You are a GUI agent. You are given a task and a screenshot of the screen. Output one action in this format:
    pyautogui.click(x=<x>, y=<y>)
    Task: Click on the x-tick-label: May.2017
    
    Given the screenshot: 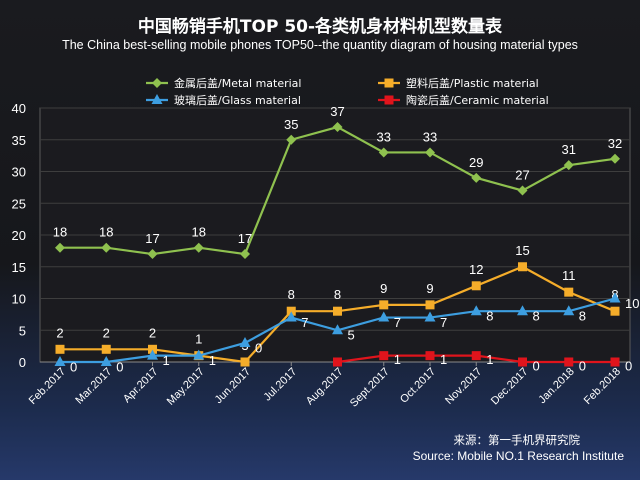 What is the action you would take?
    pyautogui.click(x=186, y=387)
    